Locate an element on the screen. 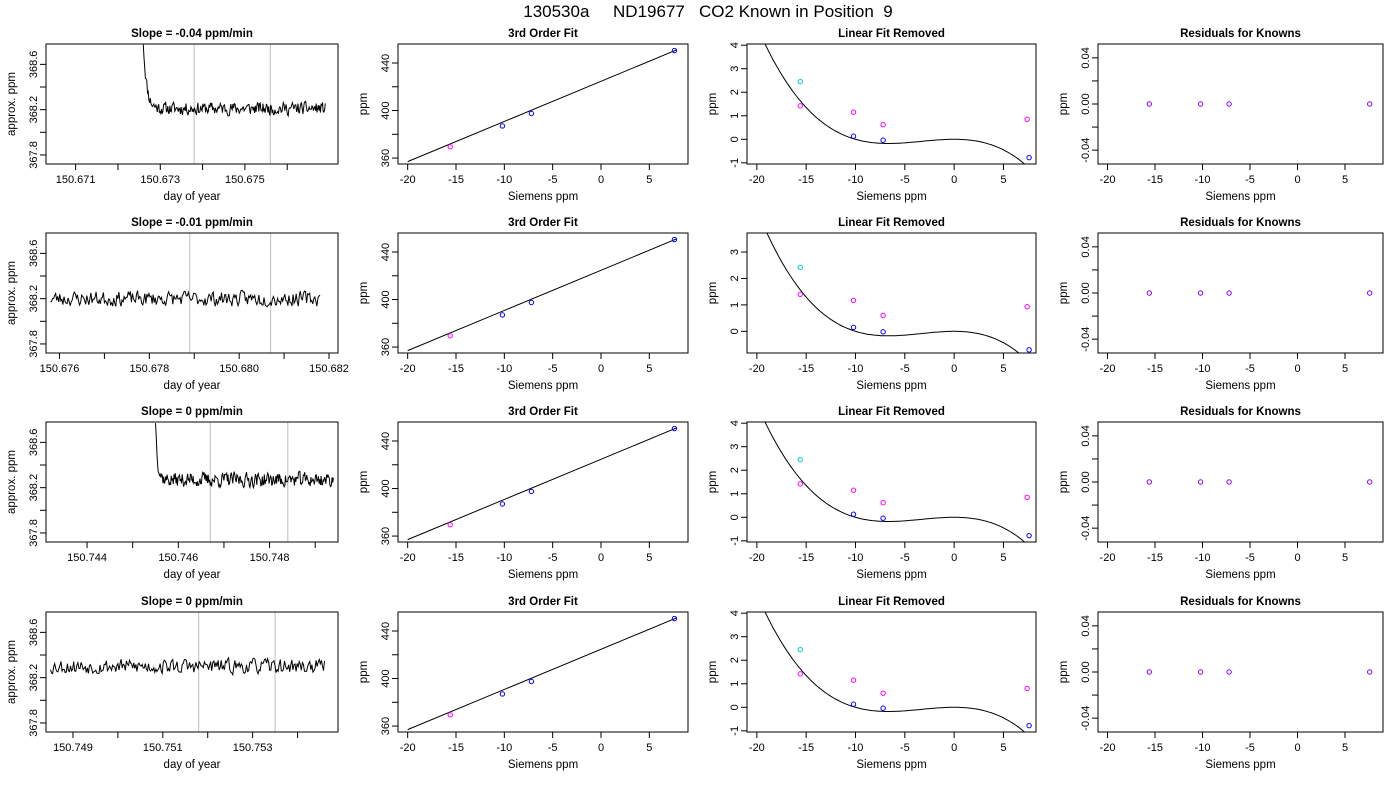 Image resolution: width=1400 pixels, height=800 pixels. x-tick-label: 150.751 is located at coordinates (163, 748).